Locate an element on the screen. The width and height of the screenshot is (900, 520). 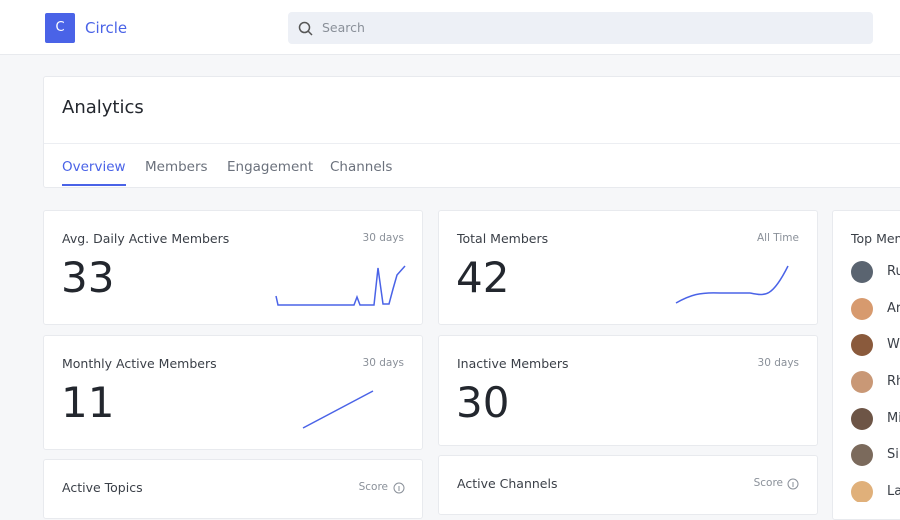
card-title: Active Topics is located at coordinates (102, 487).